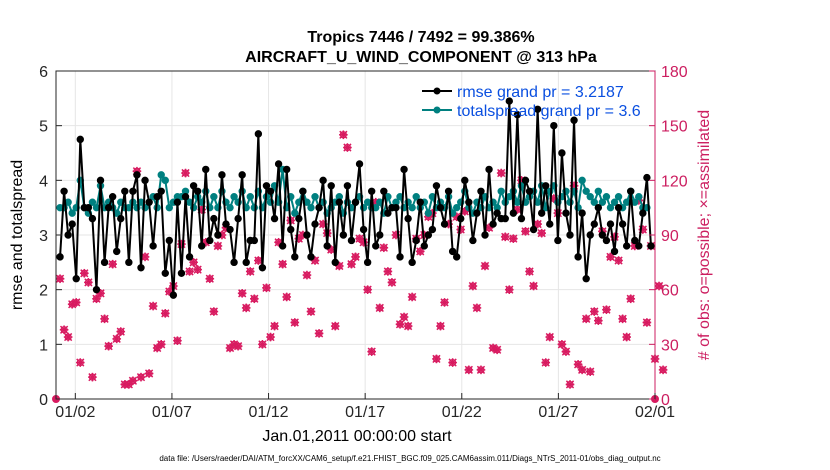 The image size is (830, 470). What do you see at coordinates (420, 37) in the screenshot?
I see `chart-title: Tropics 7446 / 7492 = 99.386%` at bounding box center [420, 37].